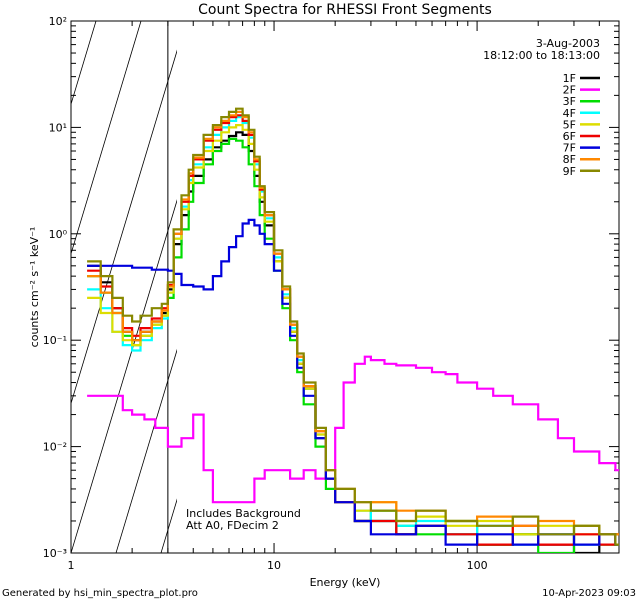 Image resolution: width=640 pixels, height=600 pixels. I want to click on y-axis-label: counts cm⁻² s⁻¹ keV⁻¹, so click(34, 287).